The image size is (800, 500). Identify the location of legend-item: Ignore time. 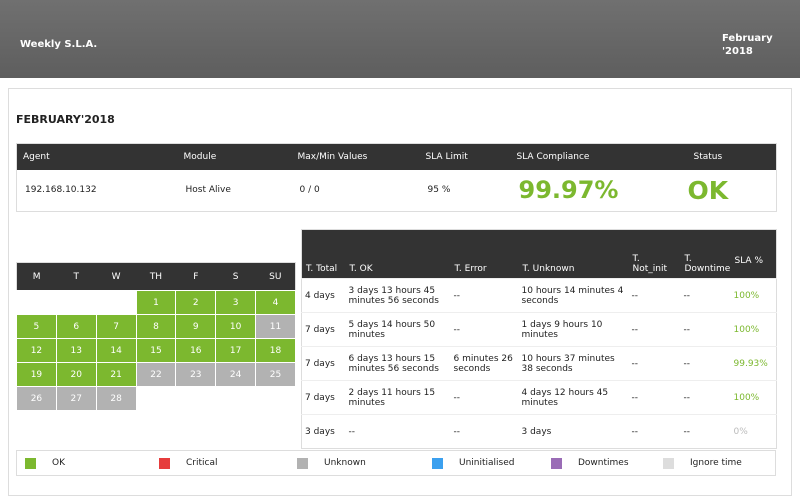
(714, 463).